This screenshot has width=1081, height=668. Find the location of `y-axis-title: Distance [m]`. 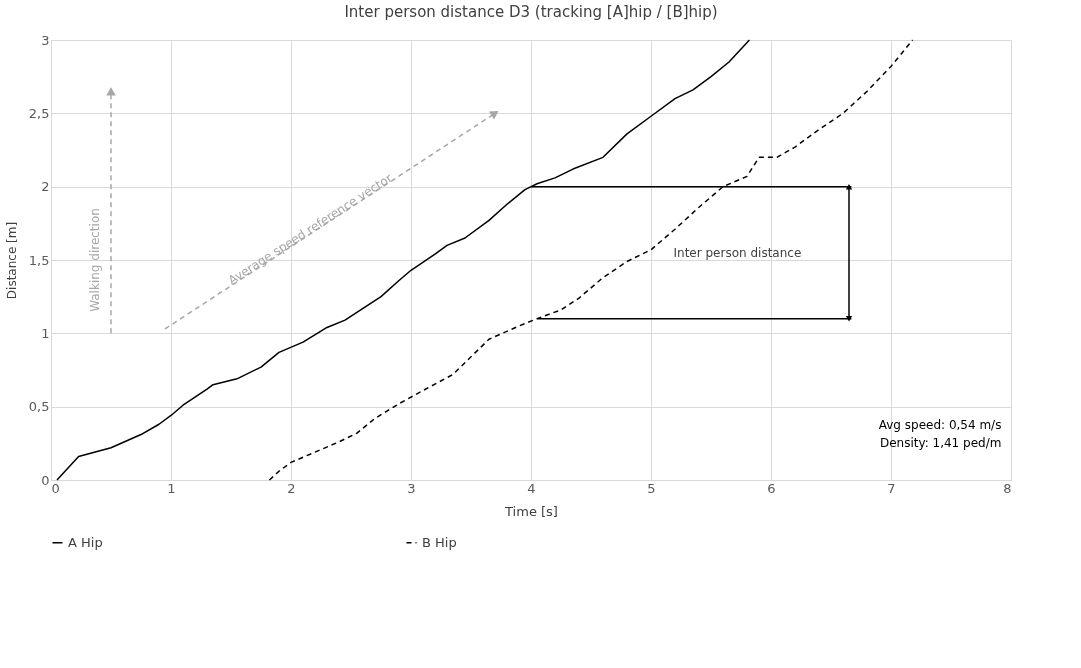

y-axis-title: Distance [m] is located at coordinates (11, 260).